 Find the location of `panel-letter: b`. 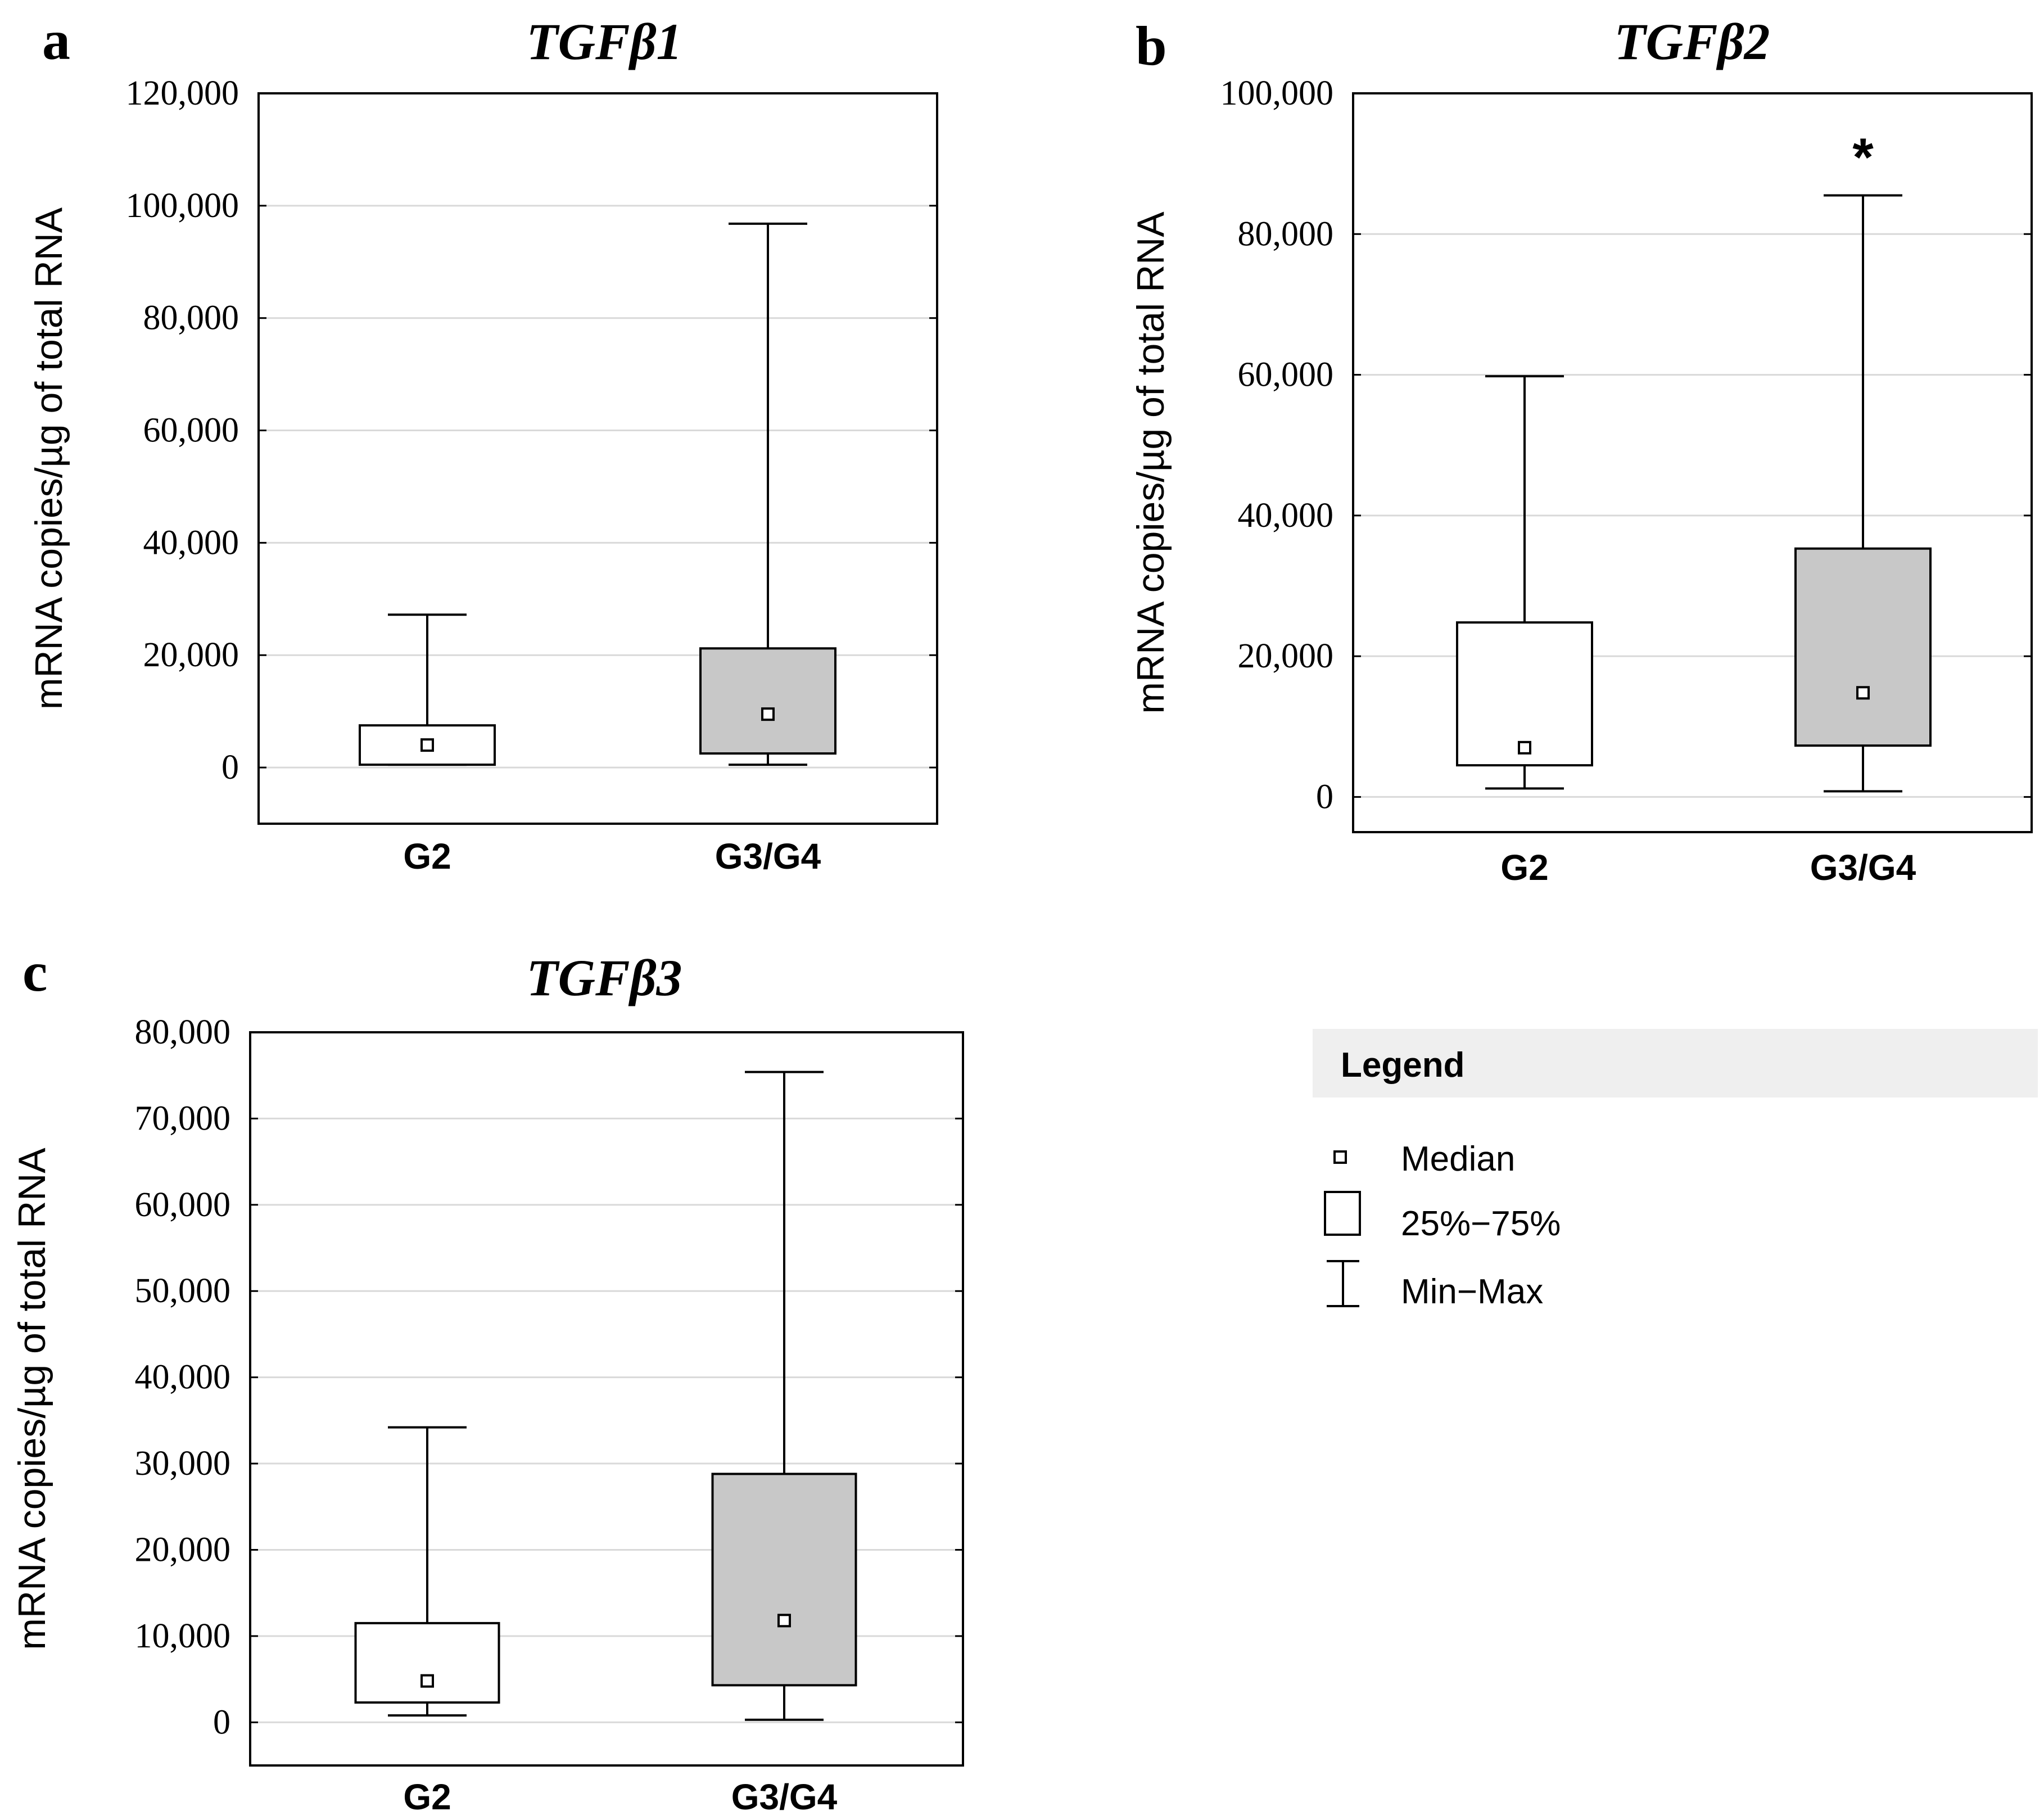

panel-letter: b is located at coordinates (1151, 46).